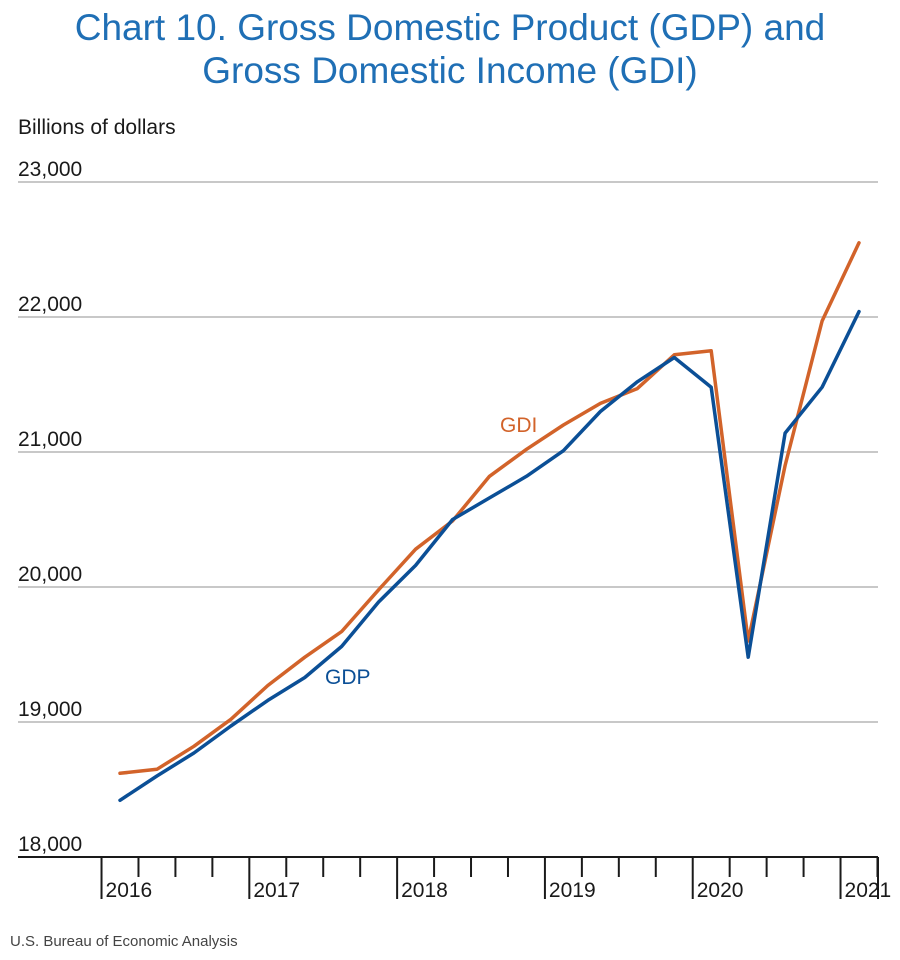 Image resolution: width=900 pixels, height=960 pixels. I want to click on y-tick-label: 18,000, so click(50, 844).